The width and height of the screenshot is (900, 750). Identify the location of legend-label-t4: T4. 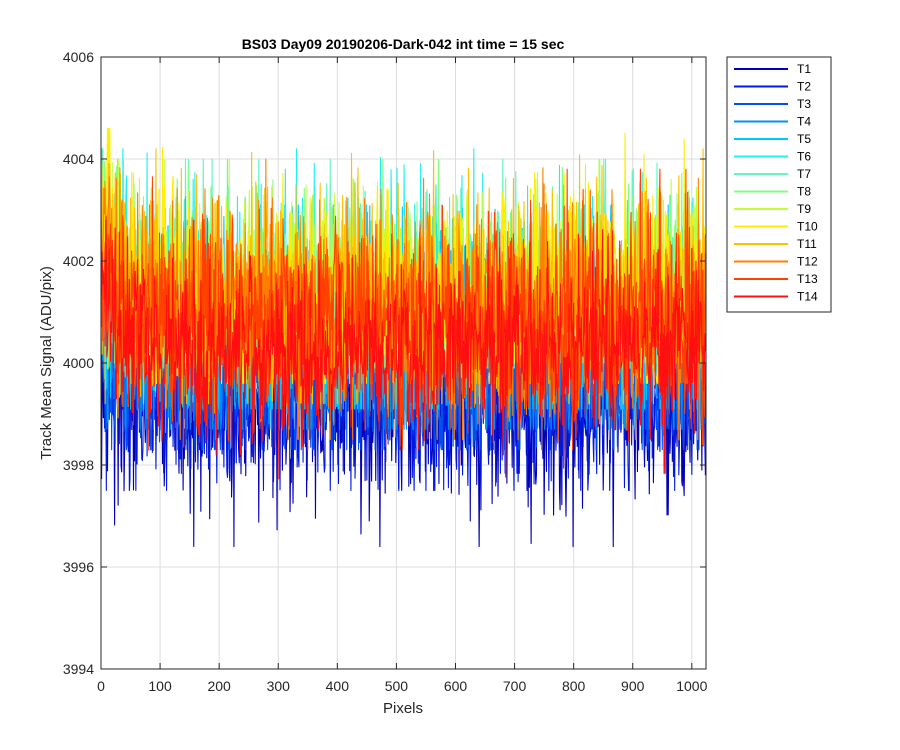
(804, 122).